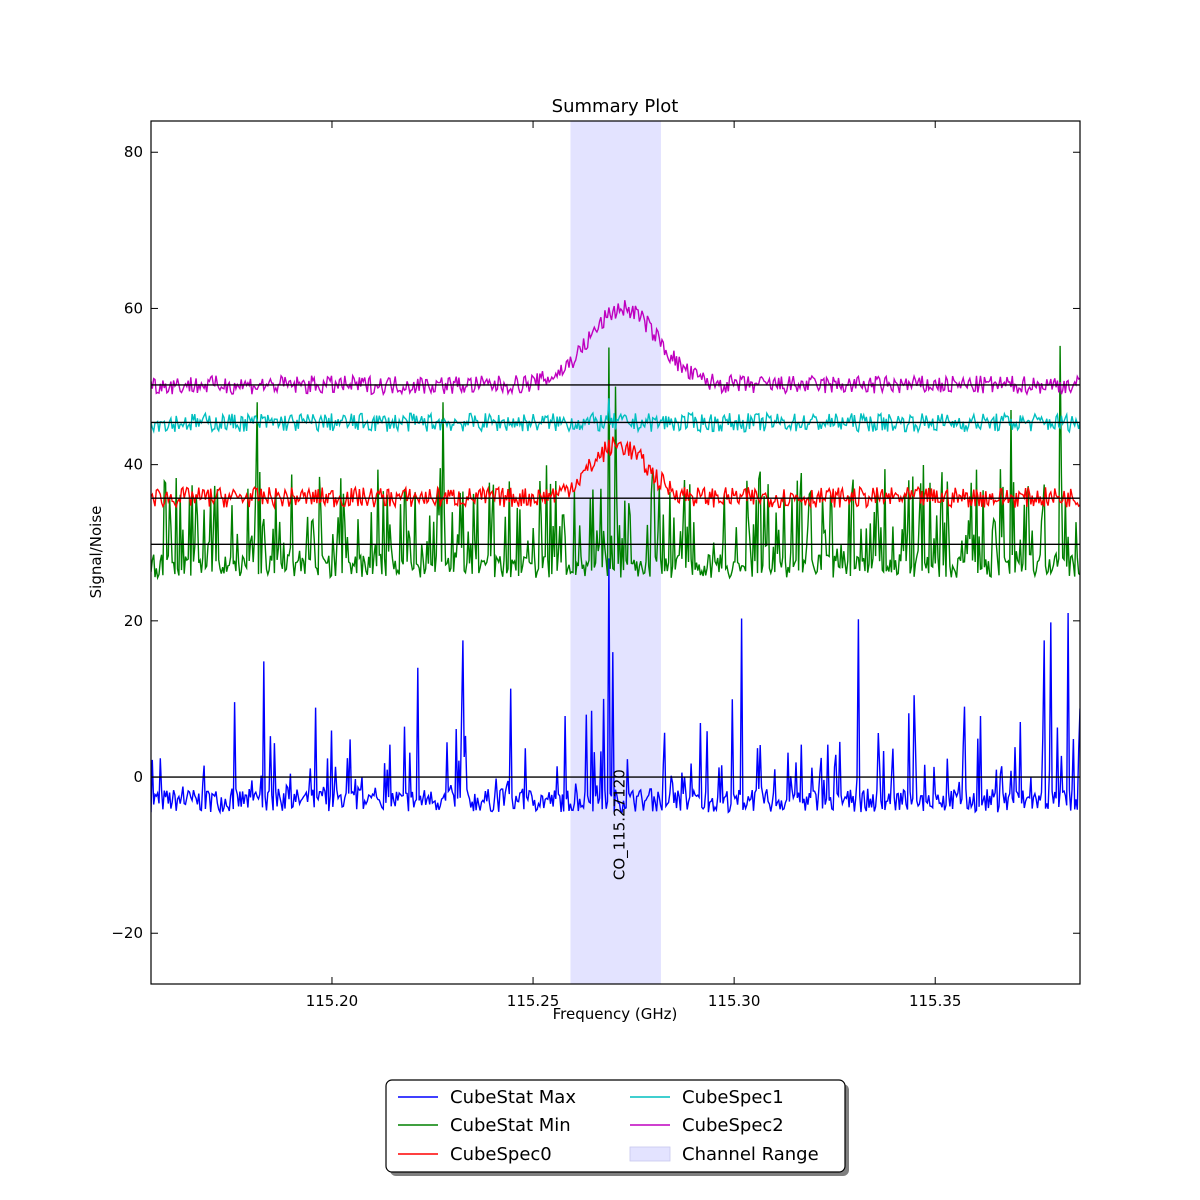  I want to click on x-tick-label: 115.30, so click(734, 1001).